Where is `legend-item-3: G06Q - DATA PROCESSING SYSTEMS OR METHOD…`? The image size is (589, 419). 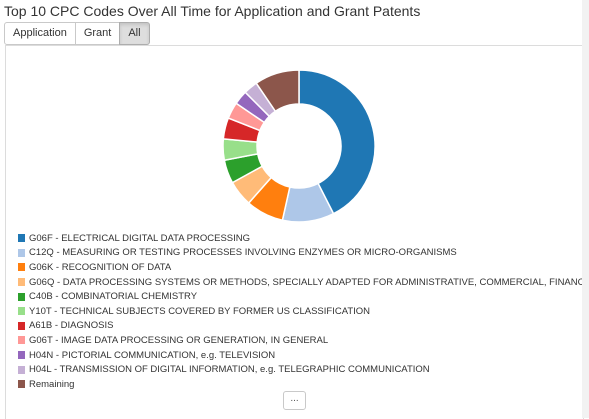
legend-item-3: G06Q - DATA PROCESSING SYSTEMS OR METHOD… is located at coordinates (303, 282).